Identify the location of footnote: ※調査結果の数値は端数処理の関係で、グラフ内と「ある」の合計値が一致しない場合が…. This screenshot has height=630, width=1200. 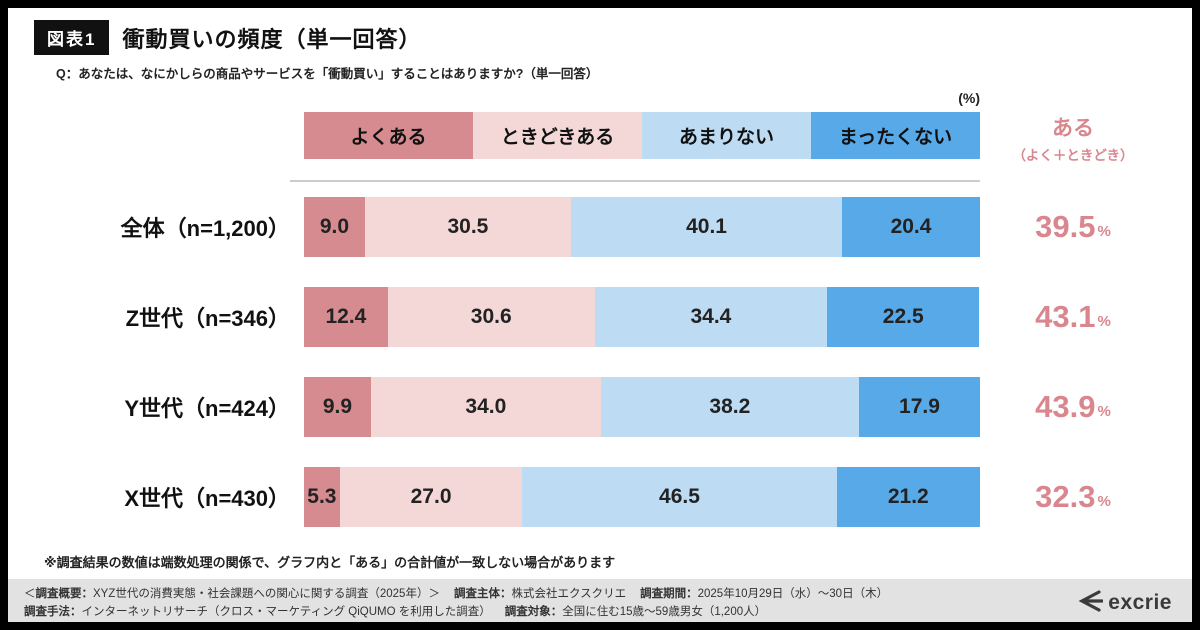
(330, 562).